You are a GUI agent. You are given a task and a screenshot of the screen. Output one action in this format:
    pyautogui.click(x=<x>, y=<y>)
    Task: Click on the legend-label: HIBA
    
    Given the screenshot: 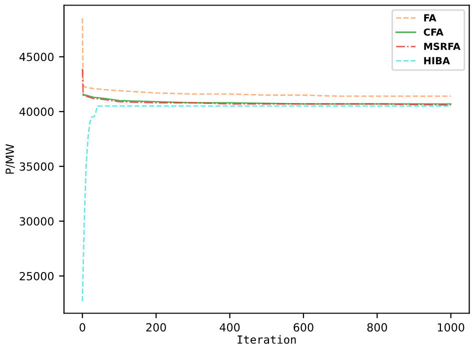 What is the action you would take?
    pyautogui.click(x=437, y=60)
    